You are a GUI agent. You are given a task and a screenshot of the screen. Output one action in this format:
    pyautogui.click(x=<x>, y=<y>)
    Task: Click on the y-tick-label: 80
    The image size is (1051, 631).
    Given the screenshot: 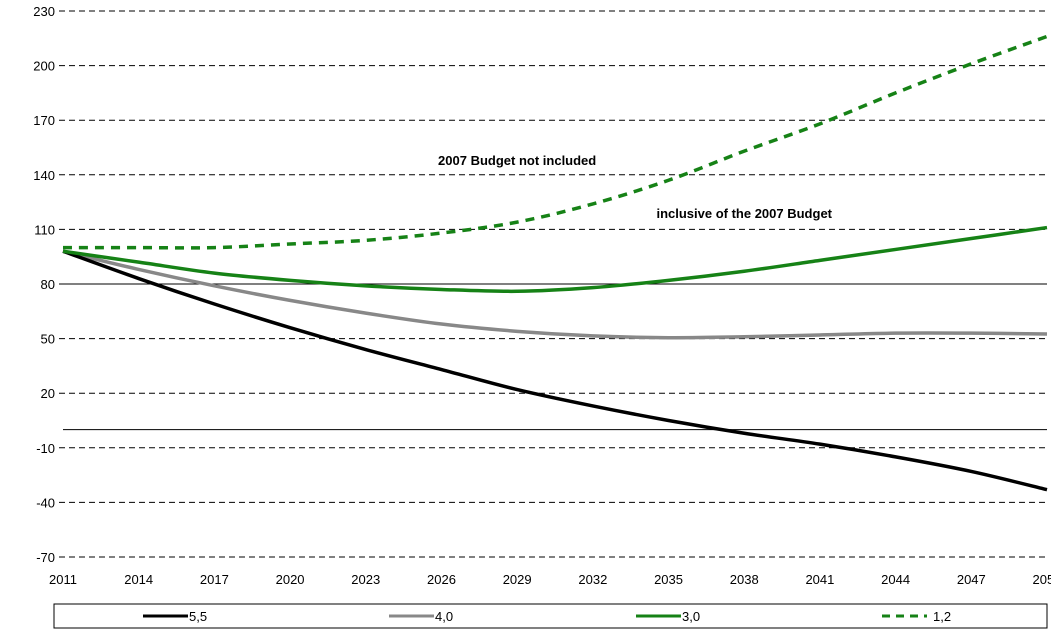 What is the action you would take?
    pyautogui.click(x=48, y=284)
    